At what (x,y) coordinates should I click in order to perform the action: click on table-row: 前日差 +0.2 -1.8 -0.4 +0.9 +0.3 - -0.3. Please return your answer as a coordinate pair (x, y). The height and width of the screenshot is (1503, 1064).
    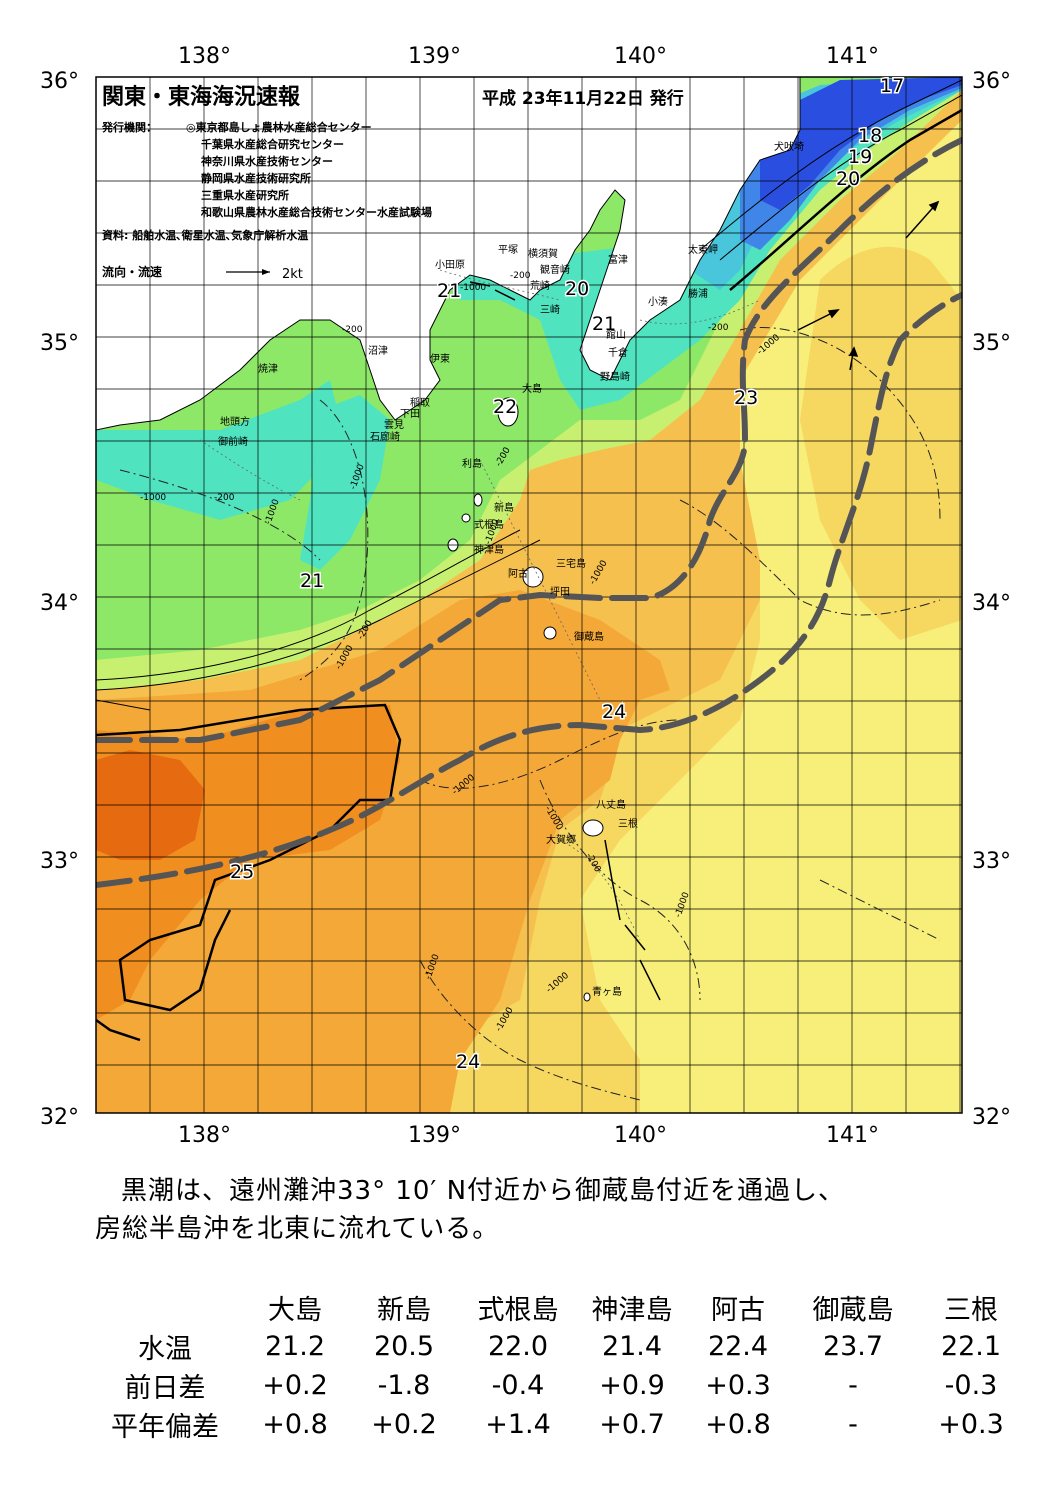
    Looking at the image, I should click on (558, 1385).